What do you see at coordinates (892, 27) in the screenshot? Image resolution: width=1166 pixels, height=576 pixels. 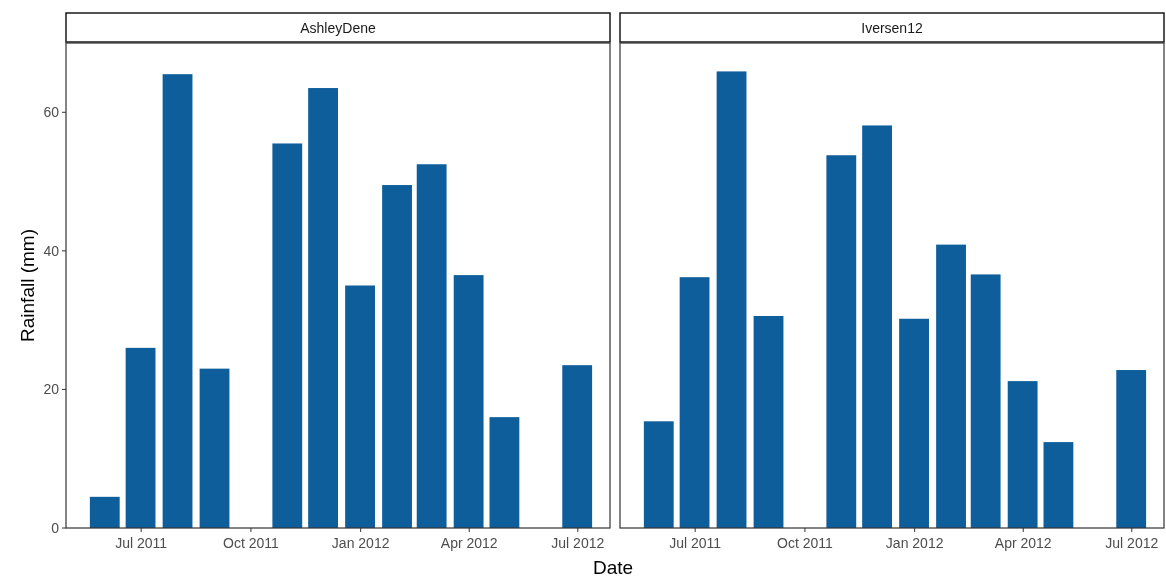 I see `chart-title: Iversen12` at bounding box center [892, 27].